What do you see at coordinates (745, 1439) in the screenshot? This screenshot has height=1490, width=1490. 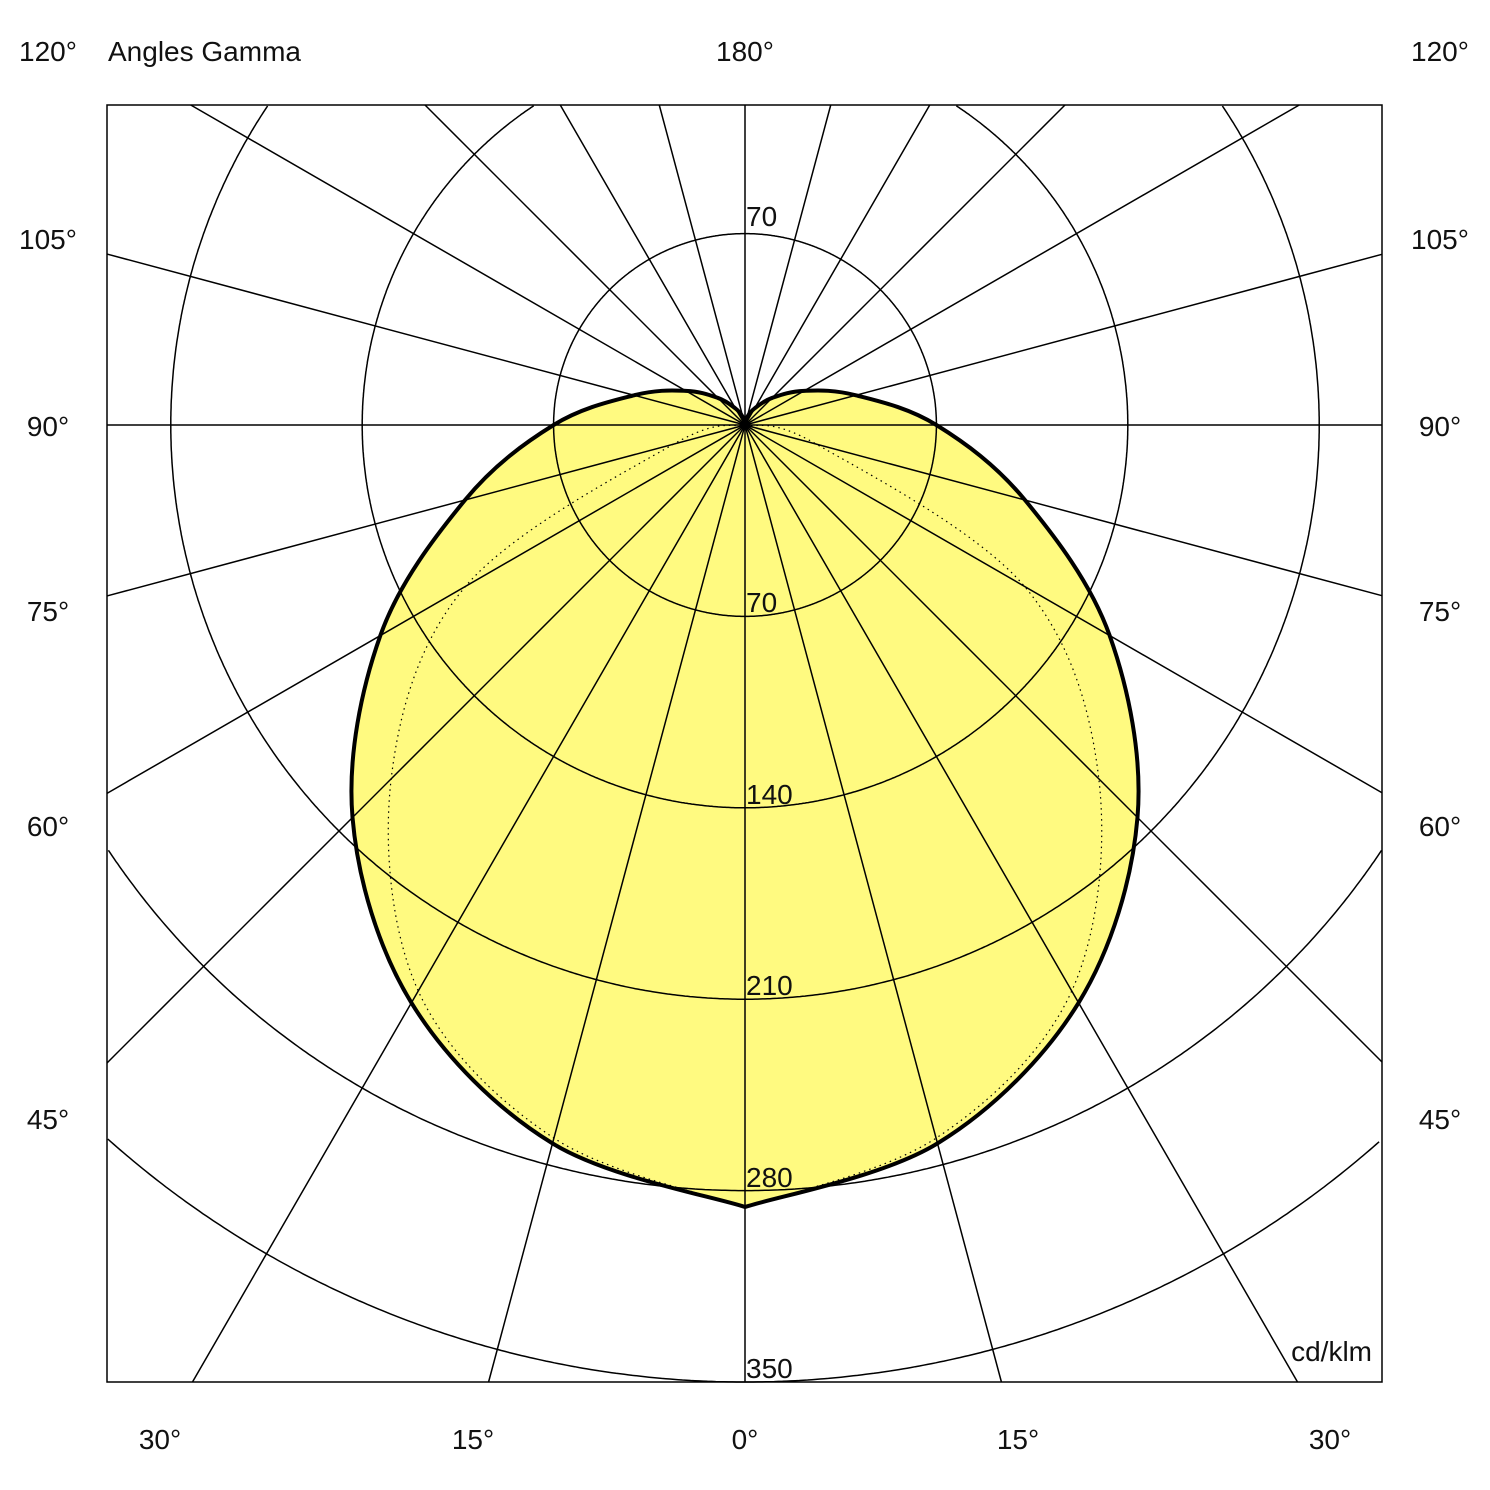 I see `angle-label-bottom: 0°` at bounding box center [745, 1439].